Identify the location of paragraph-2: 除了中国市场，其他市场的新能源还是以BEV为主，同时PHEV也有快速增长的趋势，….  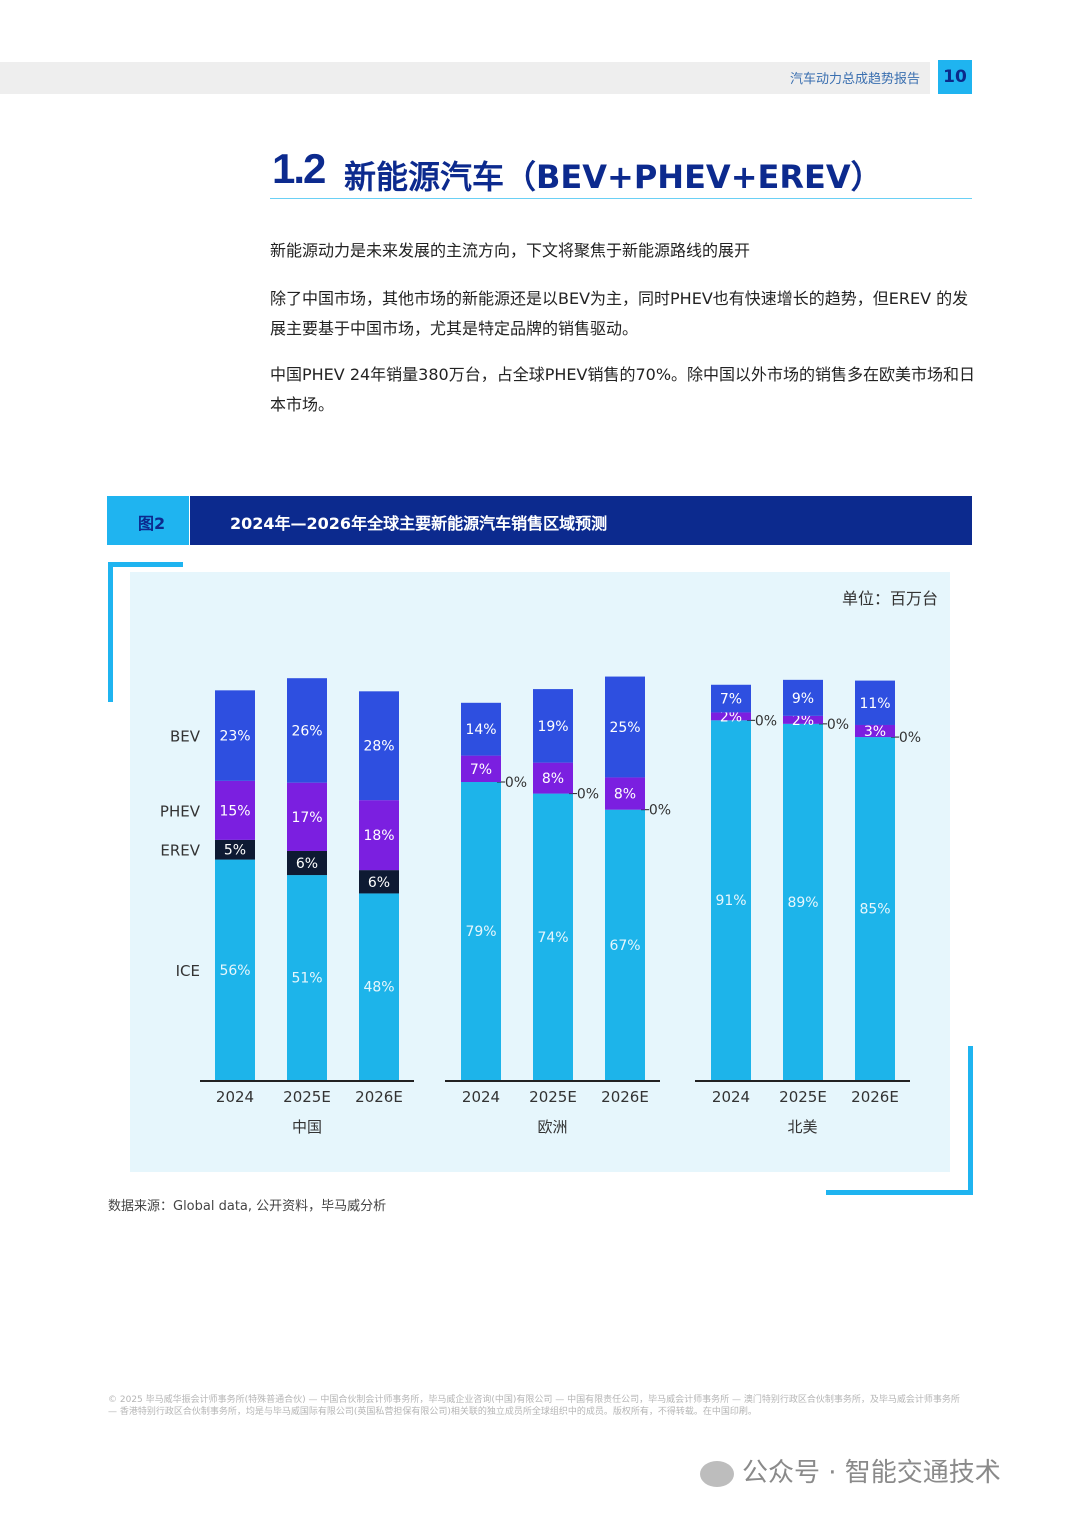
(619, 313).